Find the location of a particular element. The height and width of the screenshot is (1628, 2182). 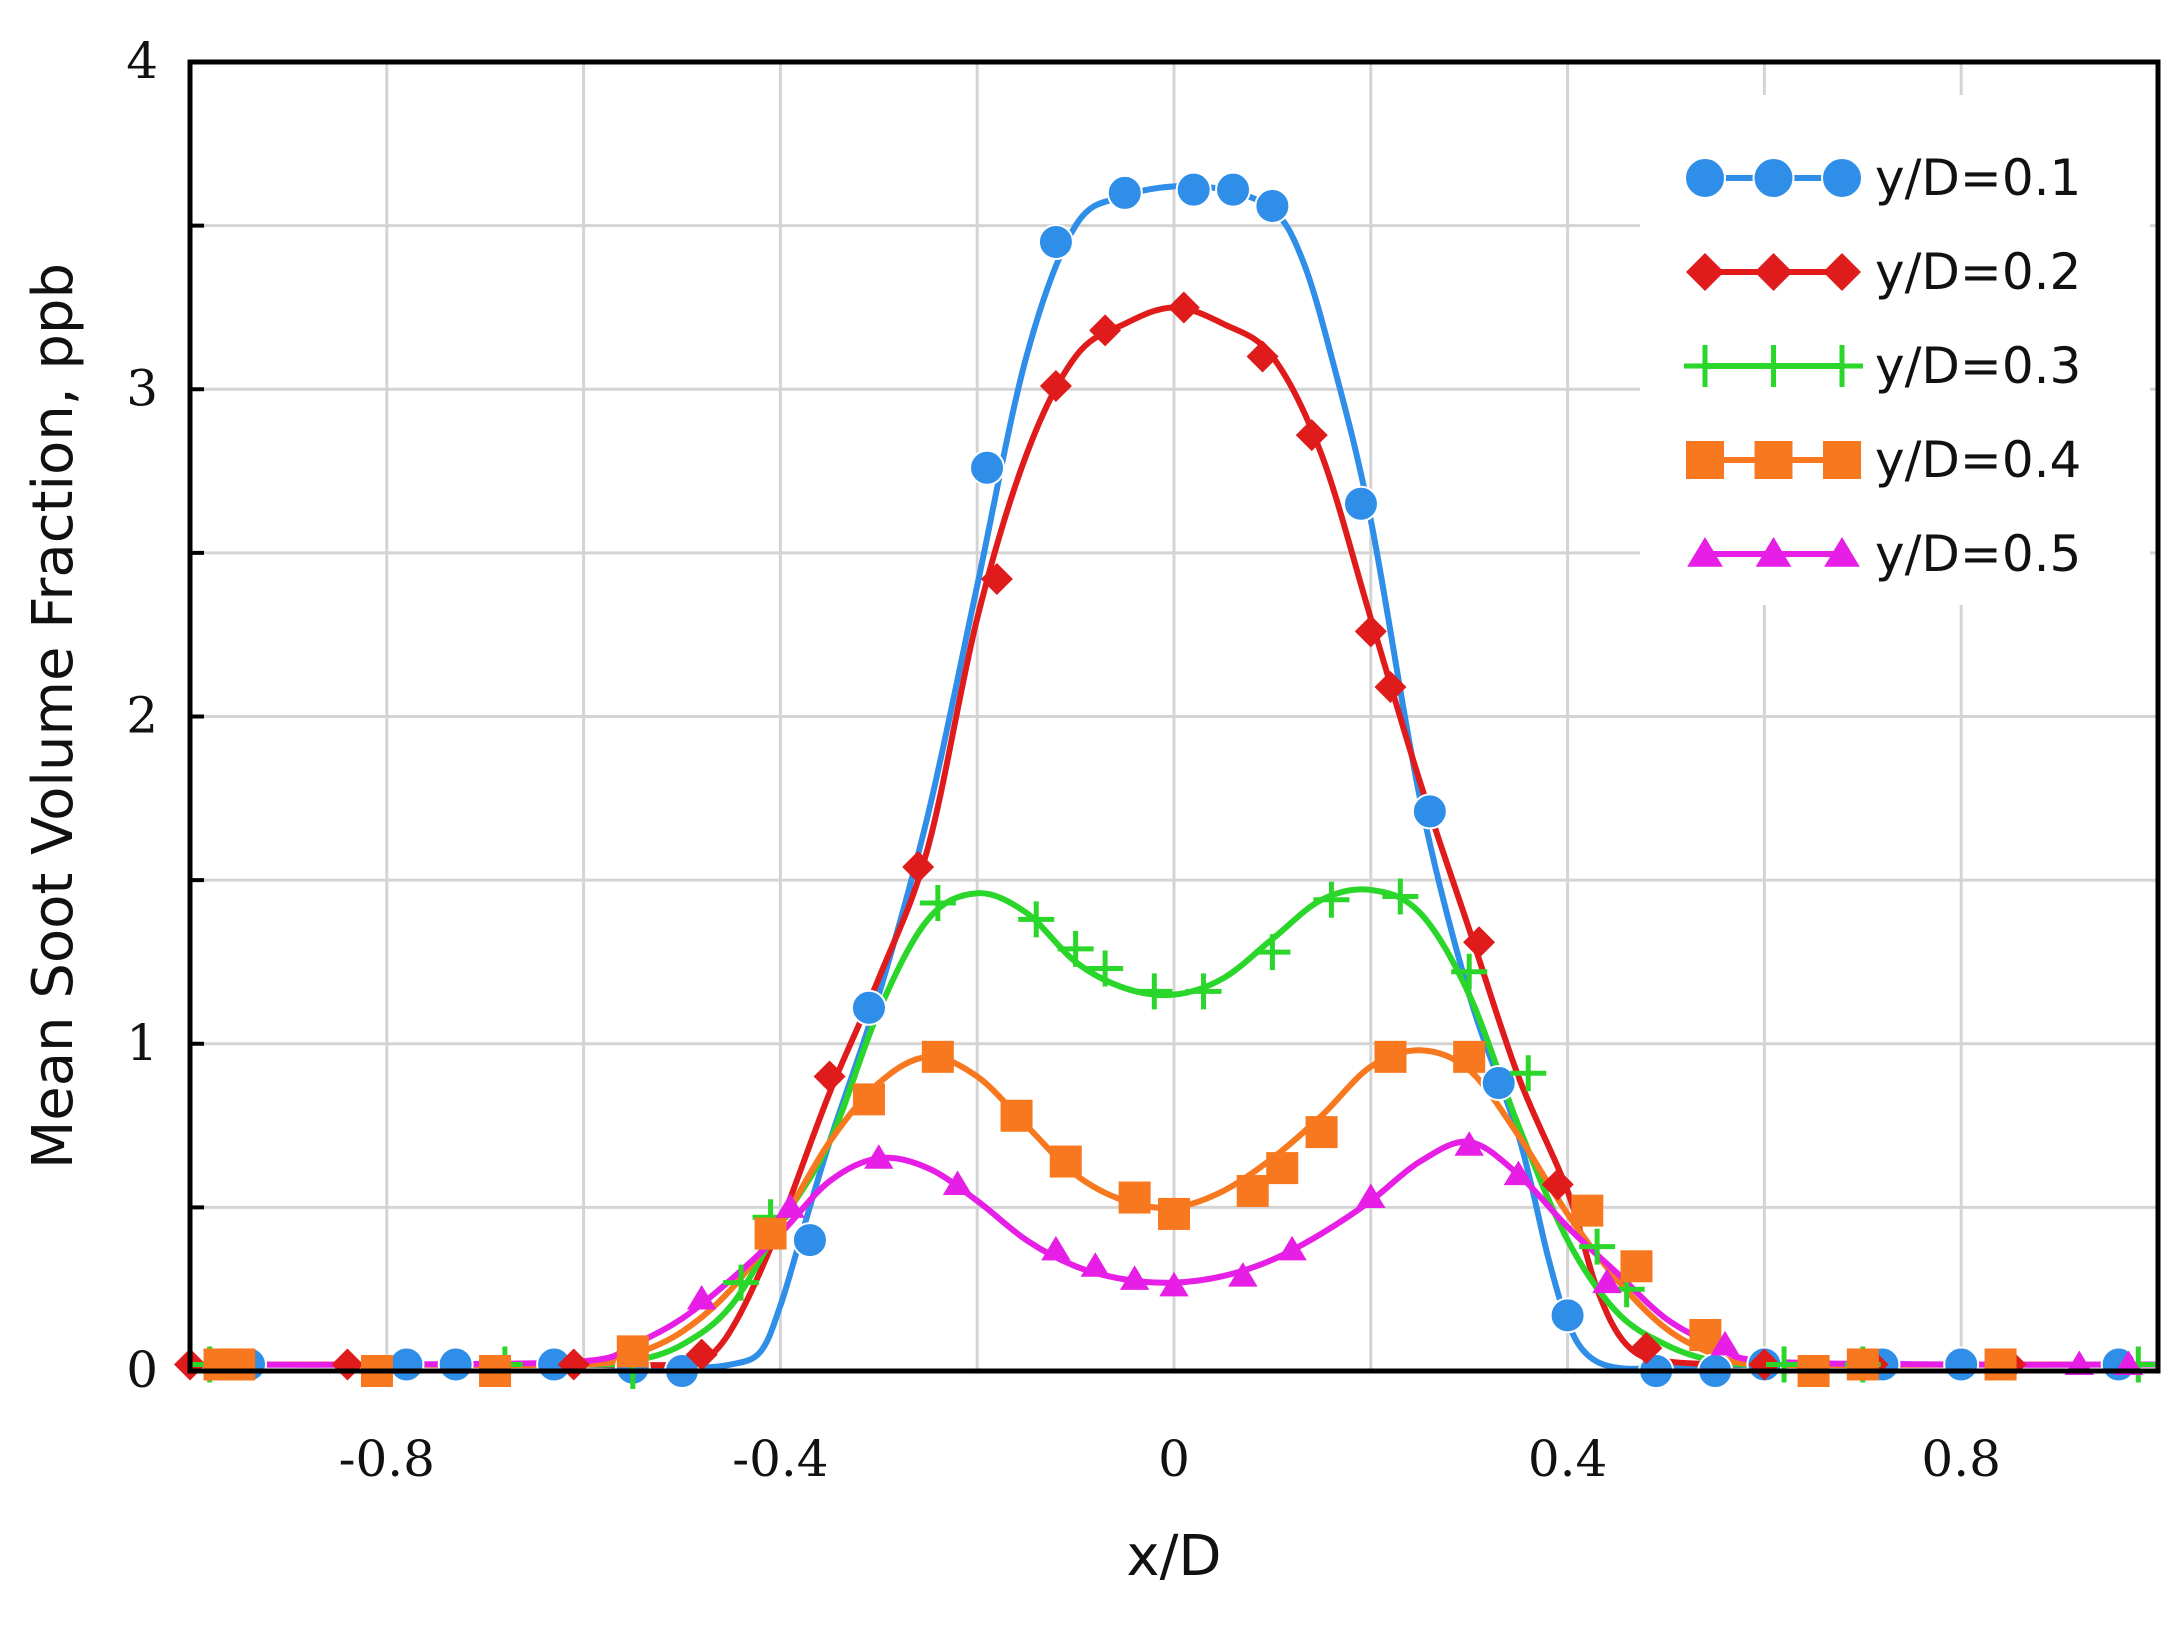

legend-label-y-d-0-2: y/D=0.2 is located at coordinates (1978, 272).